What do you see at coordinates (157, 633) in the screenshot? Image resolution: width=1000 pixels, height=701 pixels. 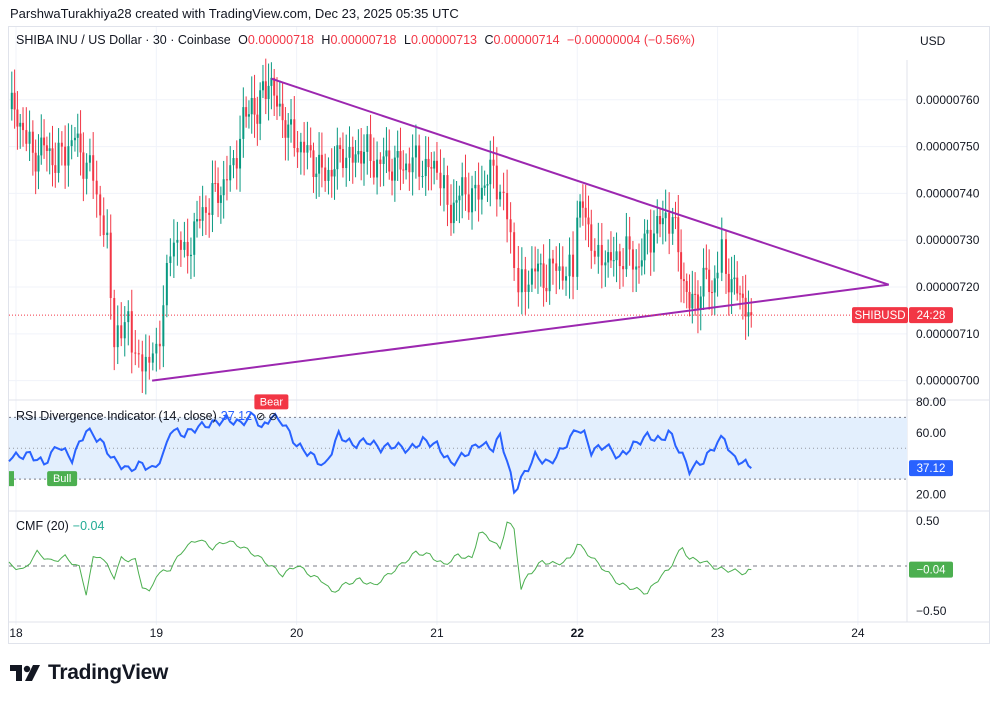 I see `time-axis-label: 19` at bounding box center [157, 633].